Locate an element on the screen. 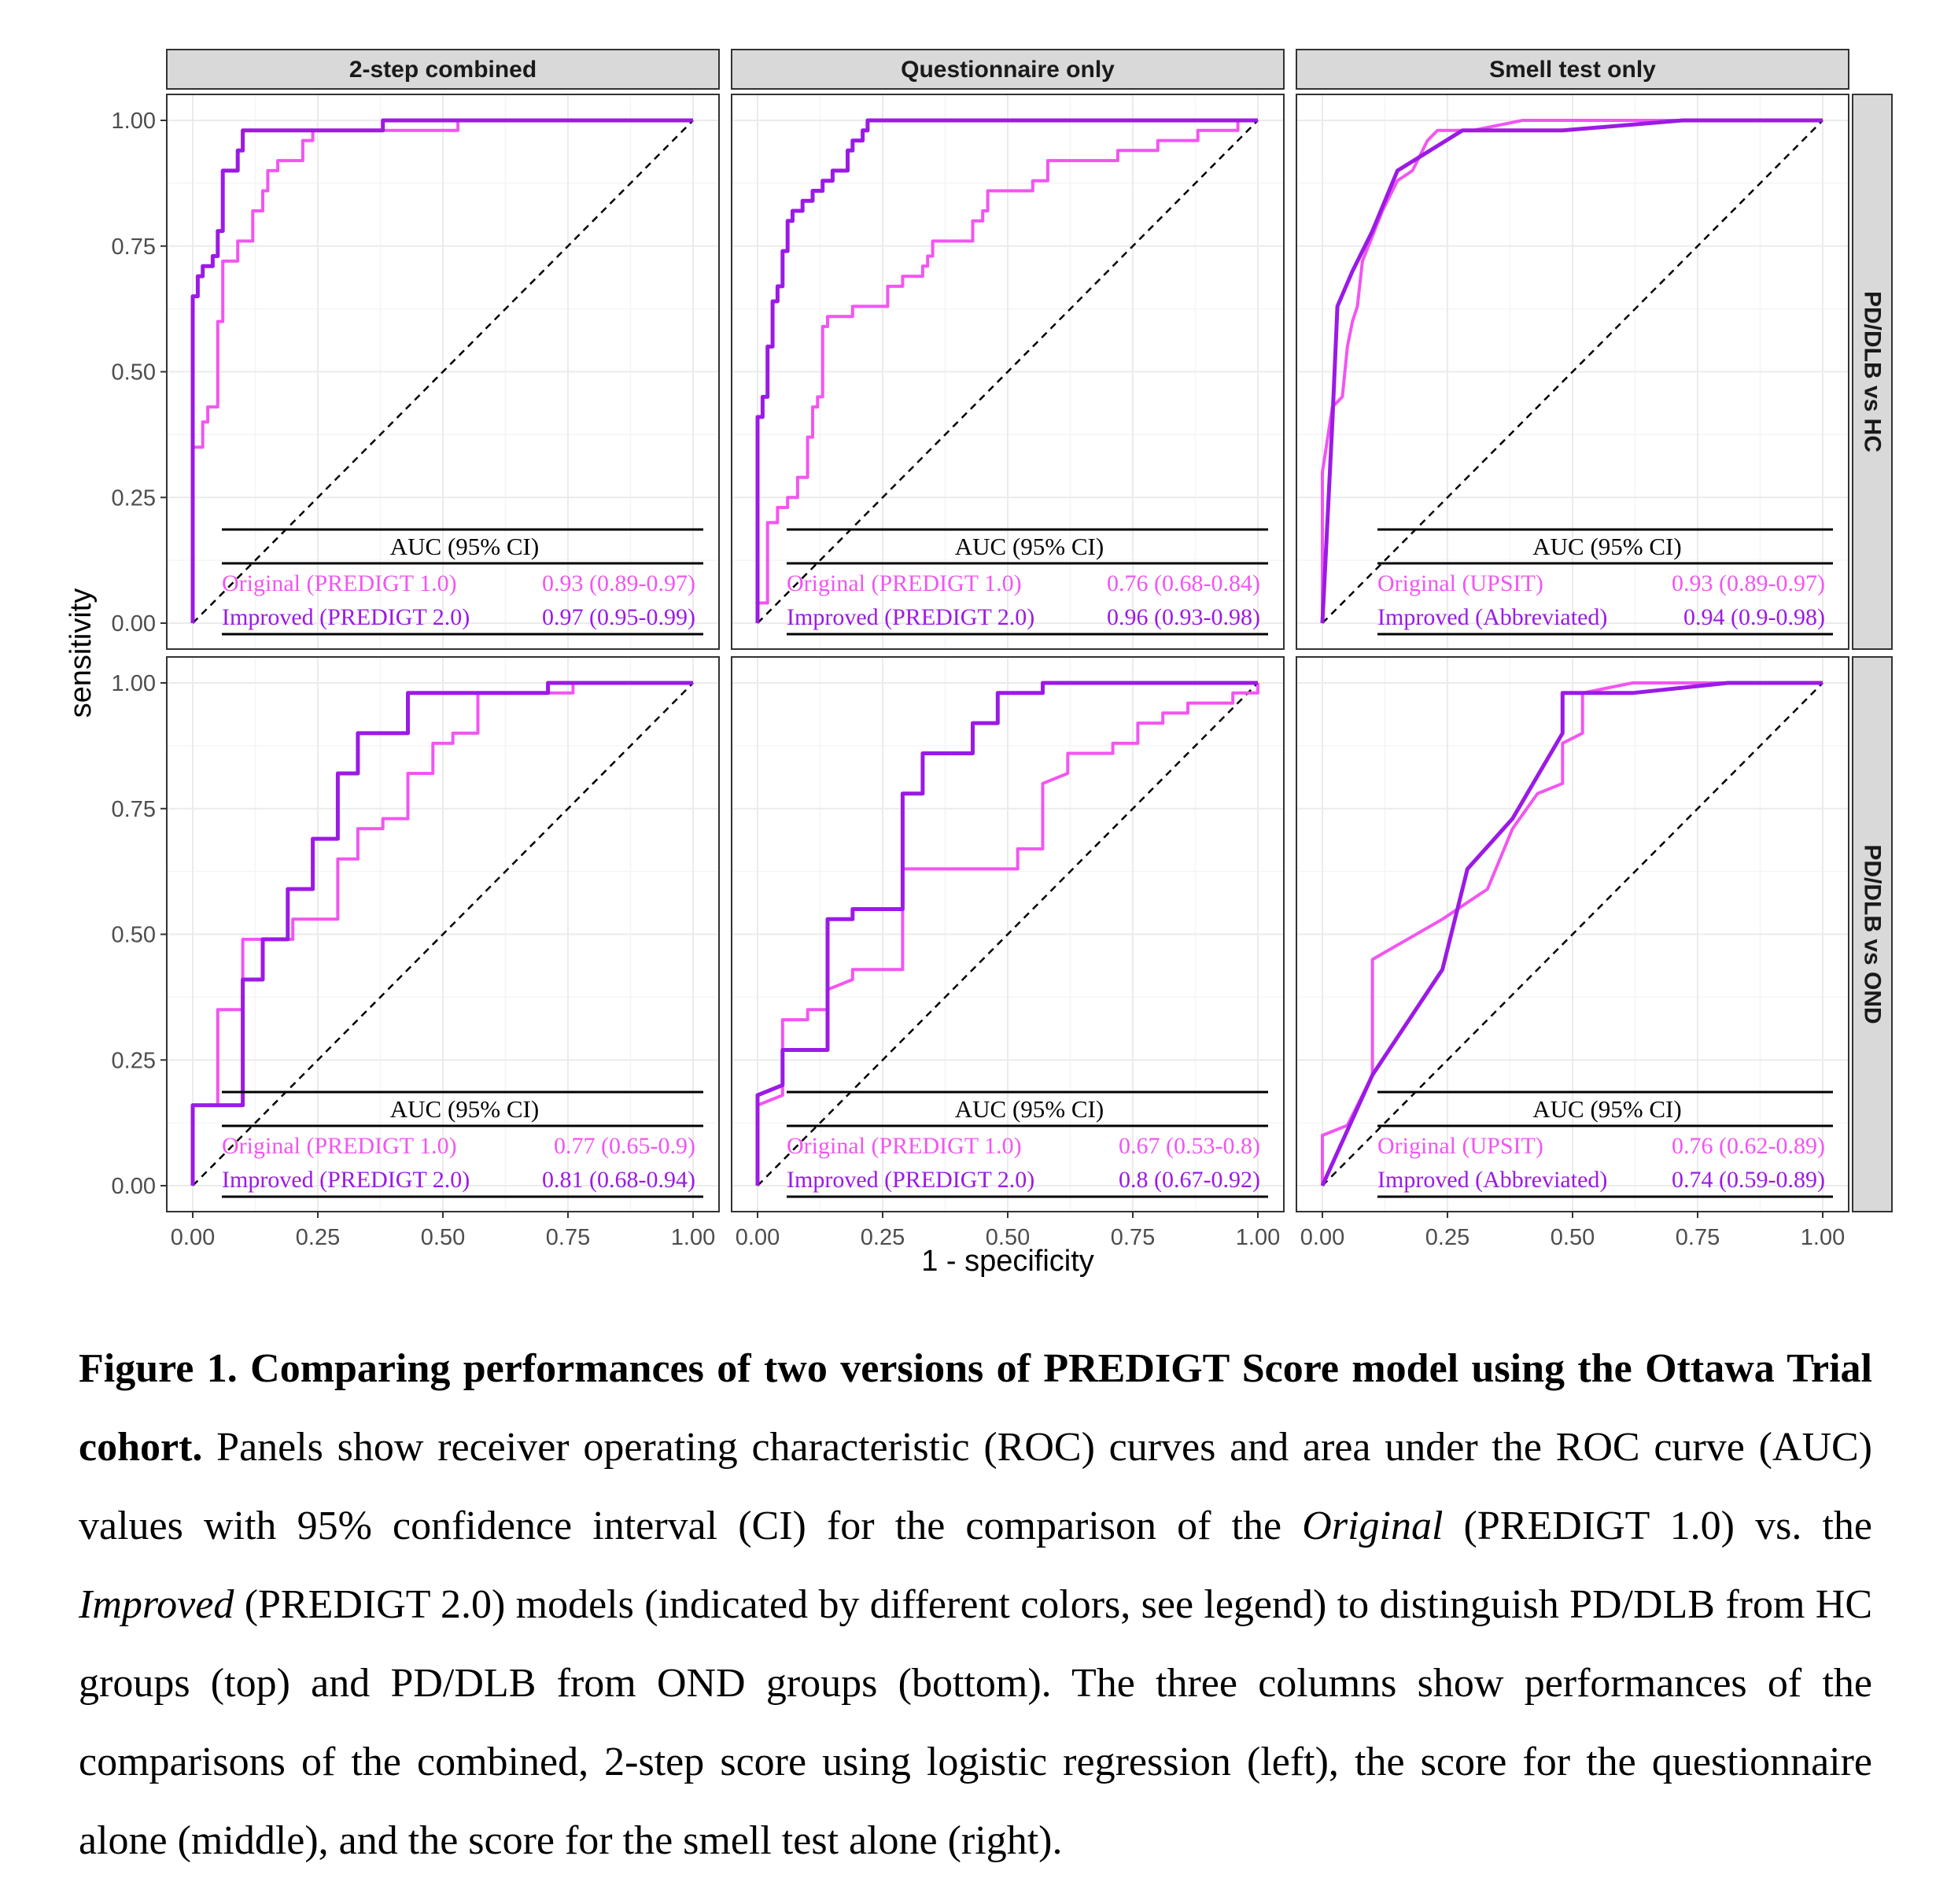 The width and height of the screenshot is (1947, 1904). facet-label-col-2: Smell test only is located at coordinates (1572, 70).